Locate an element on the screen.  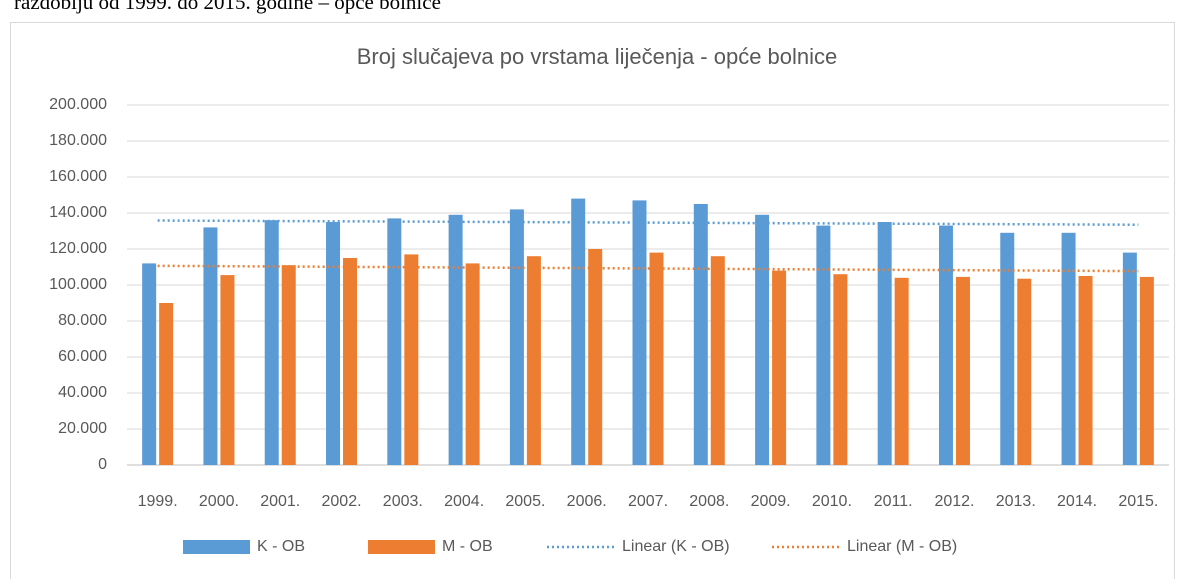
legend-label: M - OB is located at coordinates (467, 546).